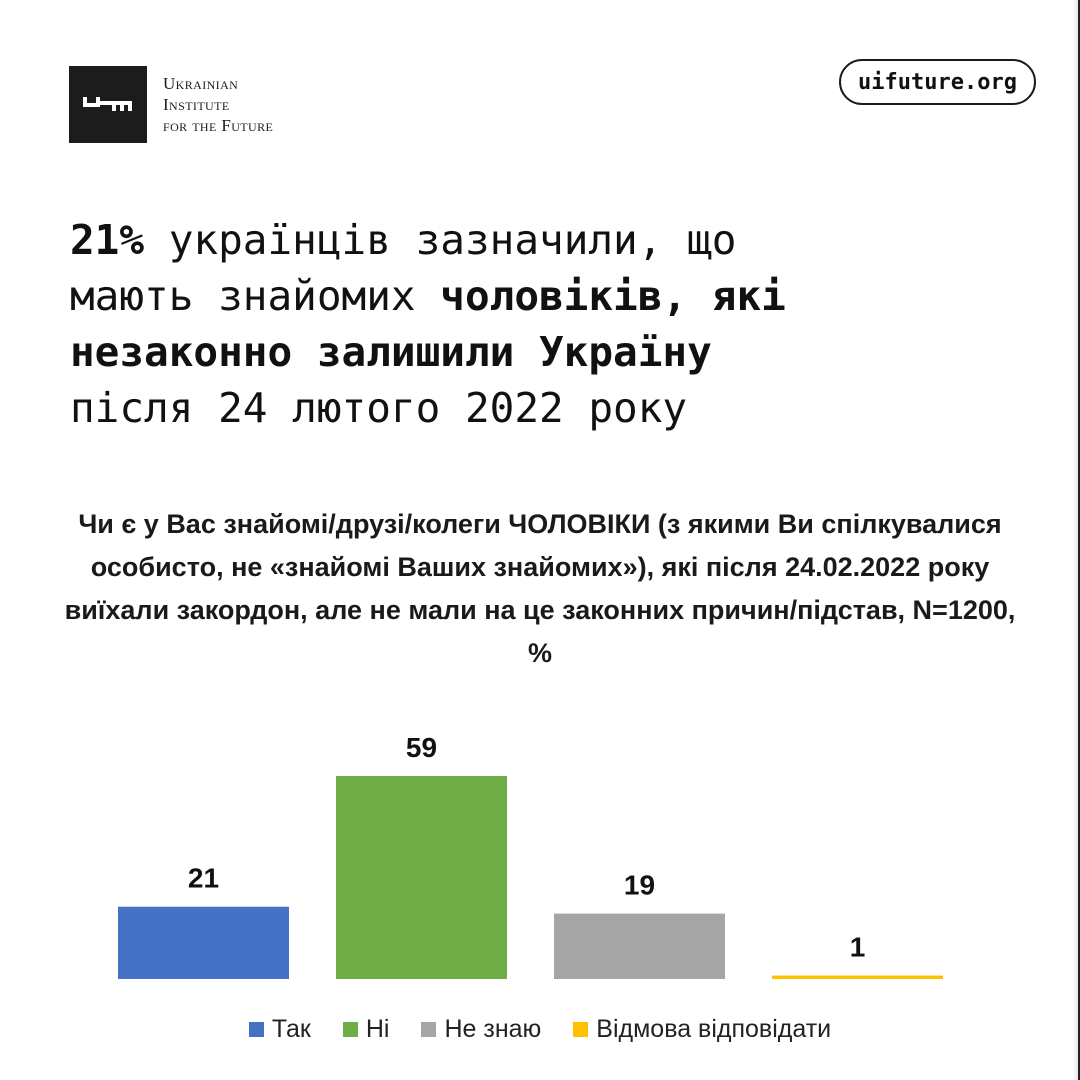  I want to click on website-link: uifuture.org, so click(937, 82).